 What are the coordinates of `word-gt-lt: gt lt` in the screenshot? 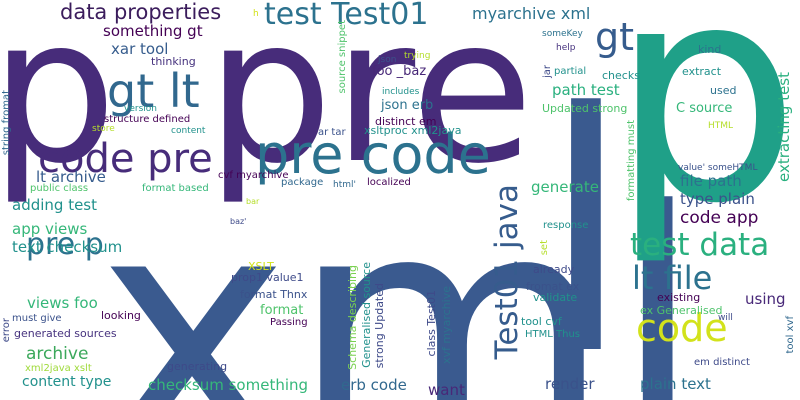 It's located at (153, 91).